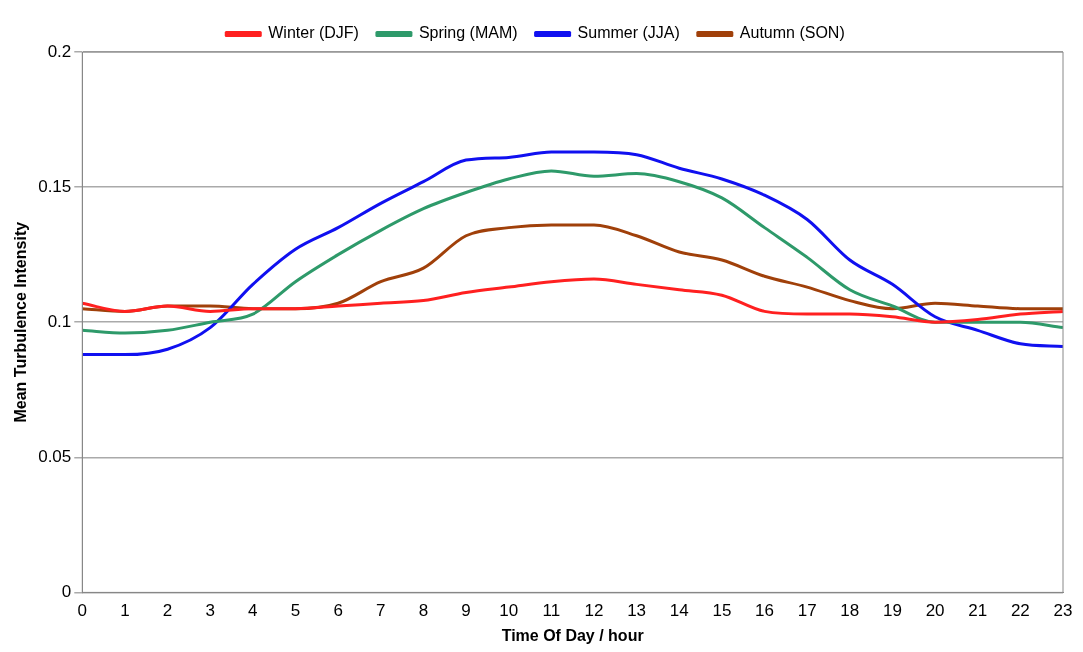 This screenshot has width=1083, height=652. Describe the element at coordinates (628, 33) in the screenshot. I see `legend-label: Summer (JJA)` at that location.